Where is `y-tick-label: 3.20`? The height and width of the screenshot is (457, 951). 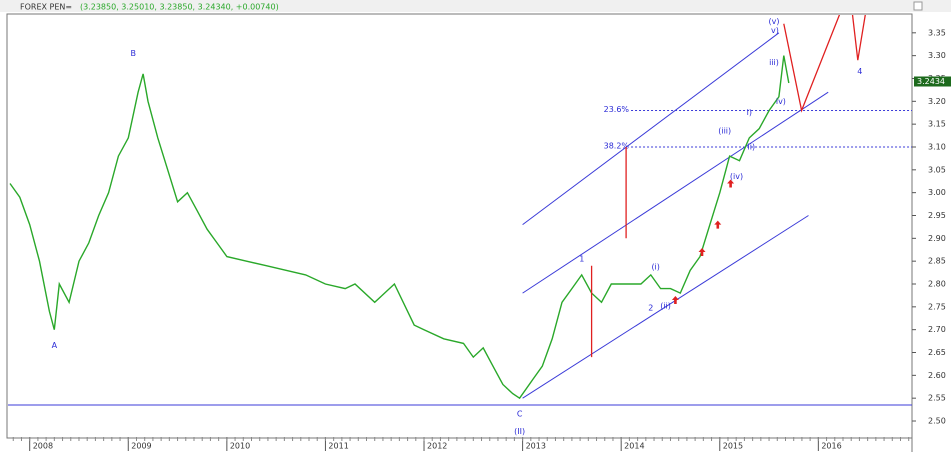 y-tick-label: 3.20 is located at coordinates (937, 101).